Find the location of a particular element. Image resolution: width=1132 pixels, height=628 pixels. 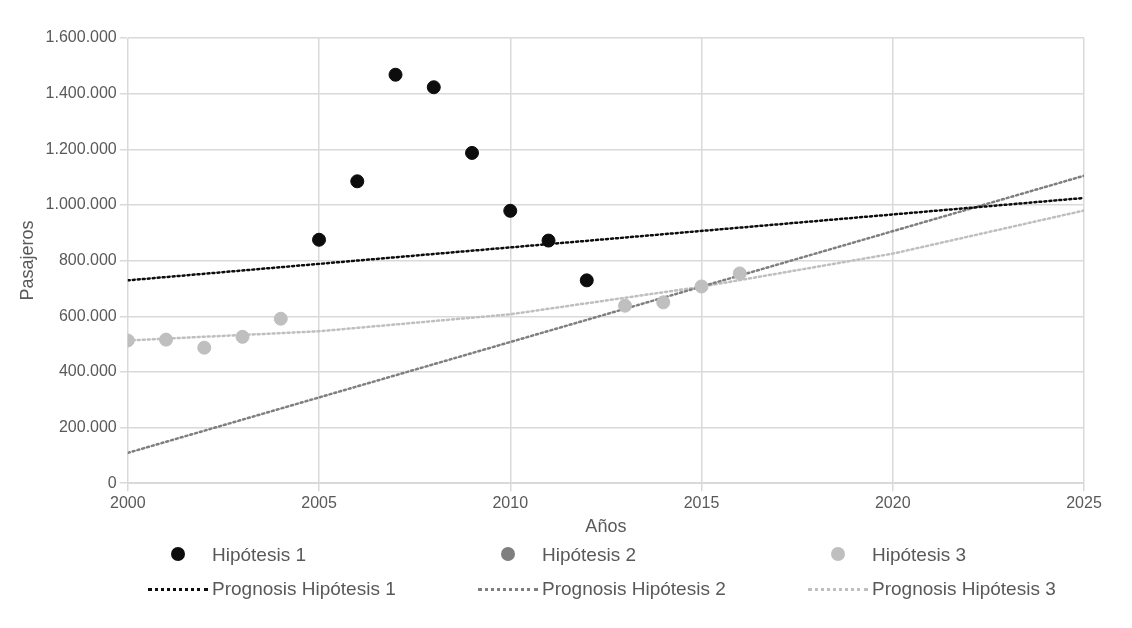

y-tick-label: 200.000 is located at coordinates (87, 426).